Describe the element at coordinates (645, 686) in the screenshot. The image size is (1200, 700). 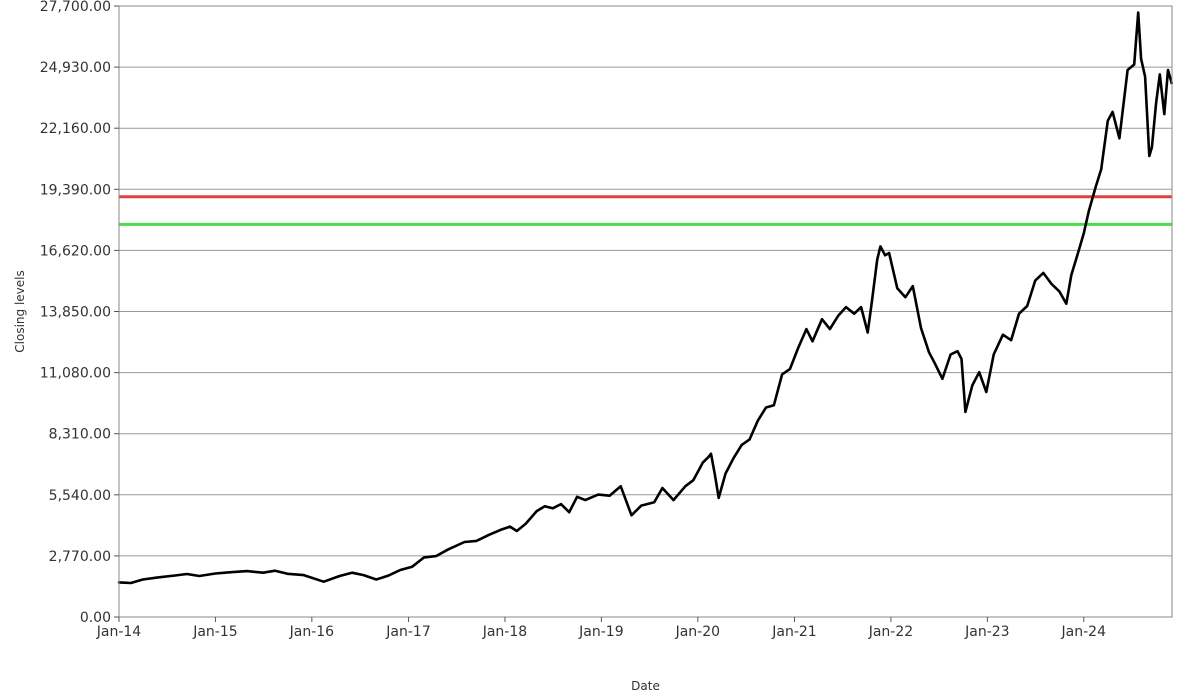
I see `x-axis-label: Date` at that location.